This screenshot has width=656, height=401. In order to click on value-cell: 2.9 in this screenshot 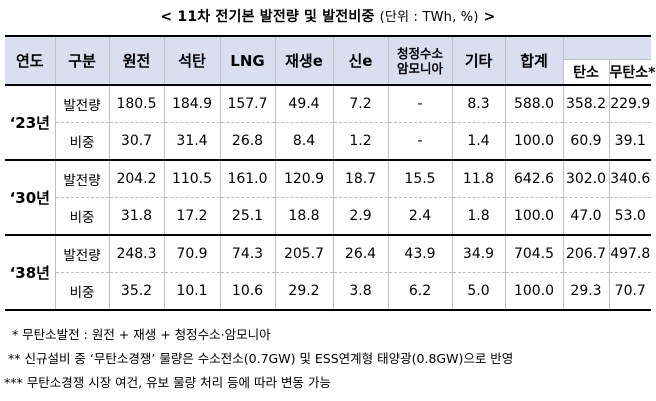, I will do `click(360, 216)`.